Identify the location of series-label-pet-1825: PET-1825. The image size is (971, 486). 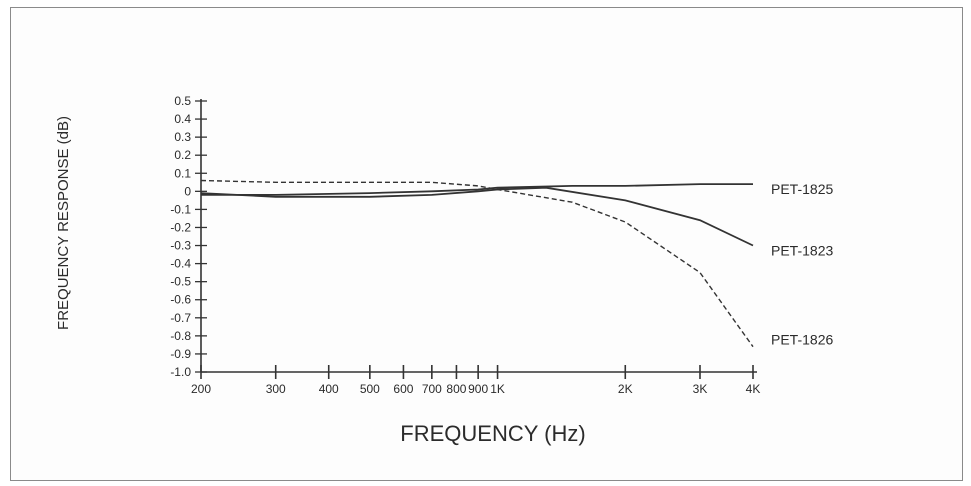
(802, 189).